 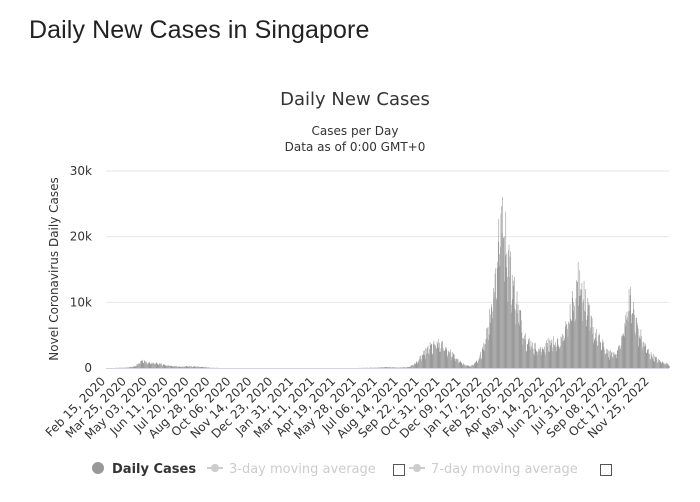 What do you see at coordinates (81, 171) in the screenshot?
I see `y-tick-label: 30k` at bounding box center [81, 171].